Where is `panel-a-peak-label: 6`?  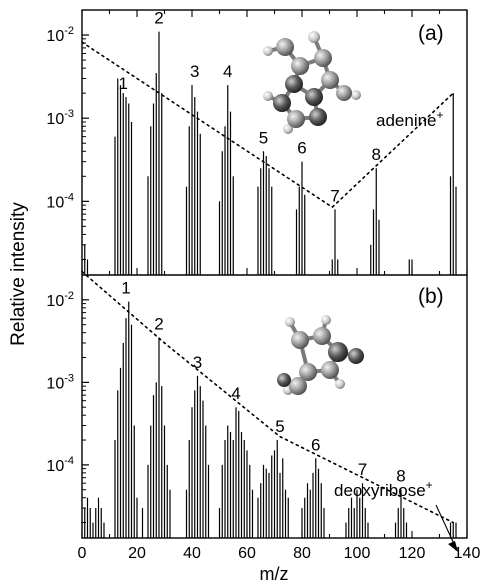
panel-a-peak-label: 6 is located at coordinates (301, 148).